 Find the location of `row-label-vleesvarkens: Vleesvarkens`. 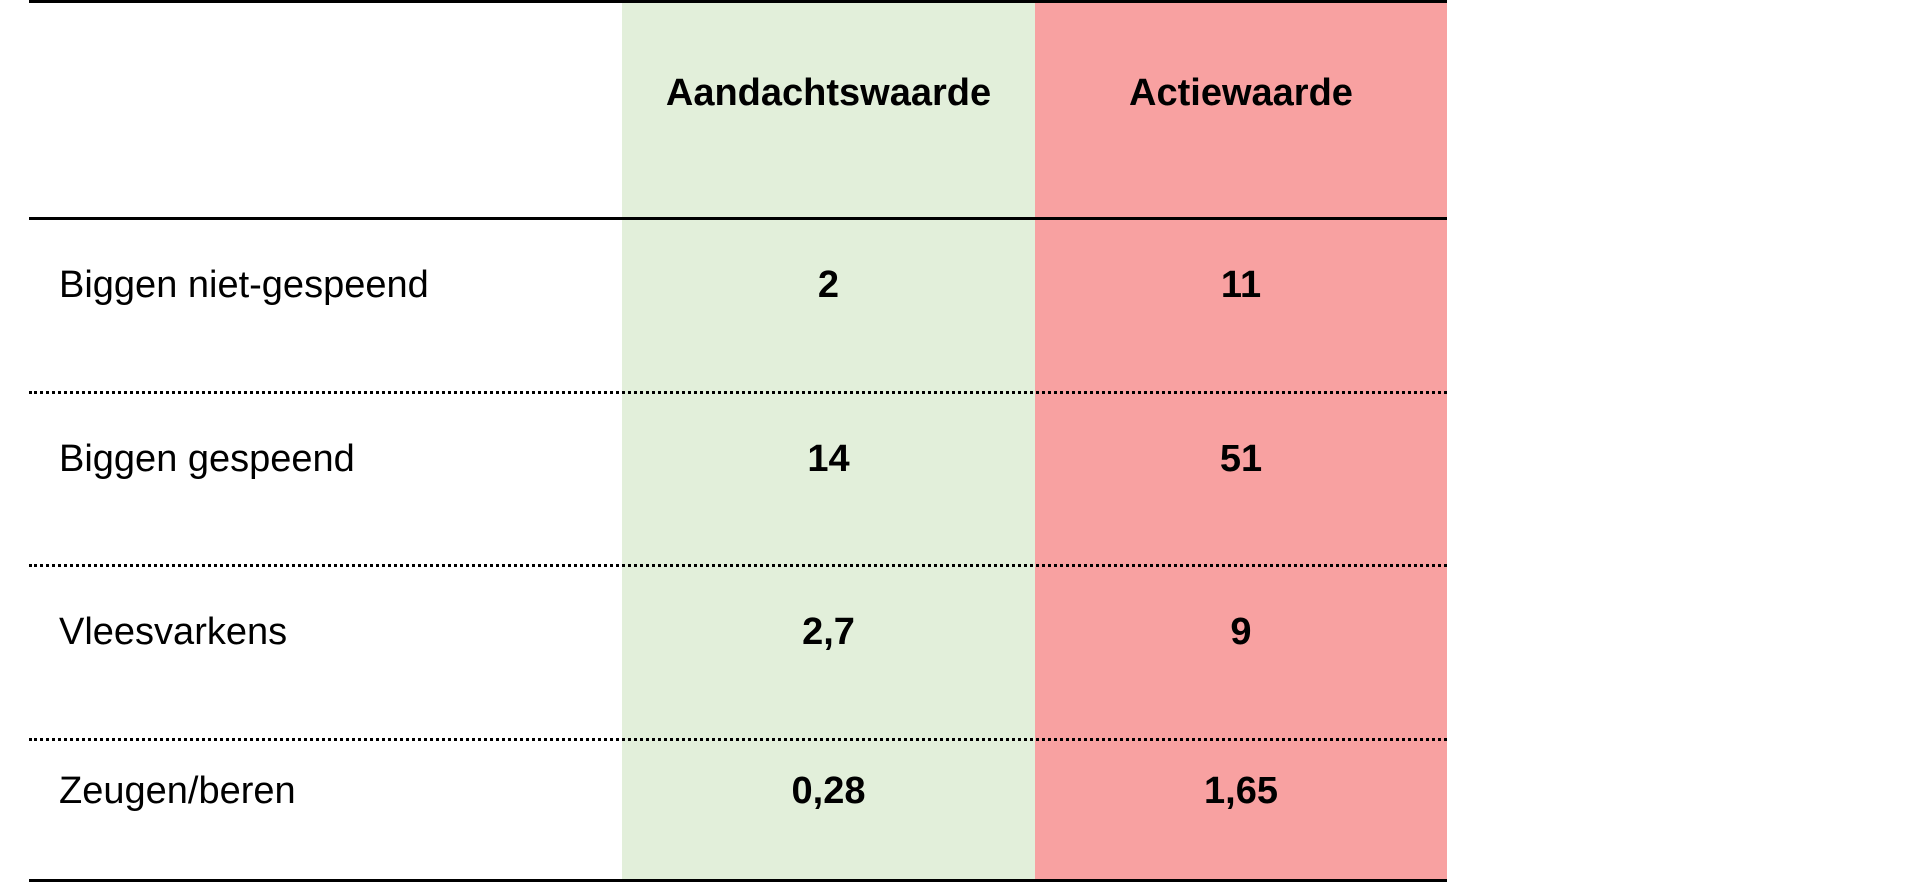

row-label-vleesvarkens: Vleesvarkens is located at coordinates (173, 632).